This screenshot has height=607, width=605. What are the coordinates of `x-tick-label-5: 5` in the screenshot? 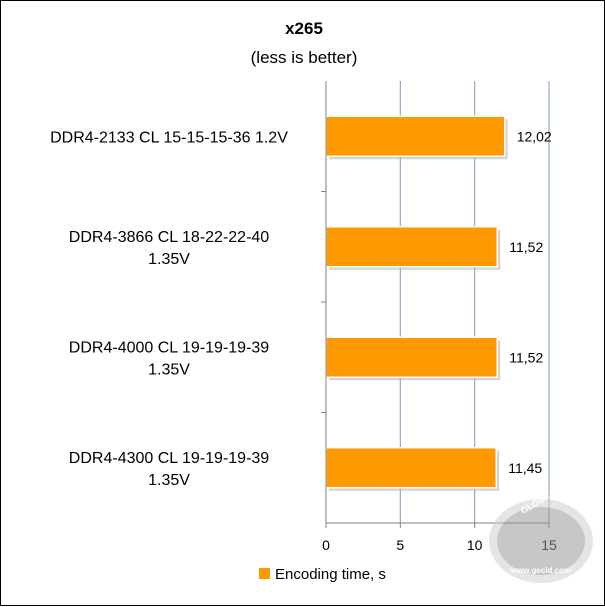 It's located at (400, 545).